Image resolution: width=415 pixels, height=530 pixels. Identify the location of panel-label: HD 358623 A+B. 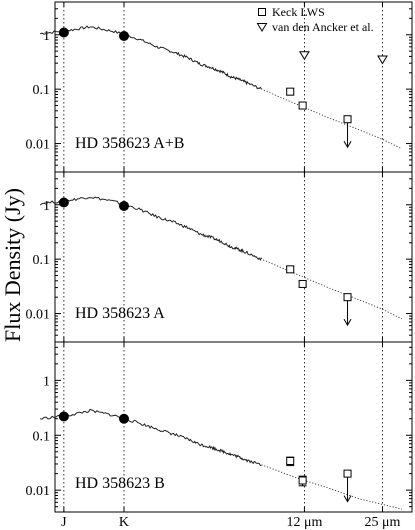
(129, 143).